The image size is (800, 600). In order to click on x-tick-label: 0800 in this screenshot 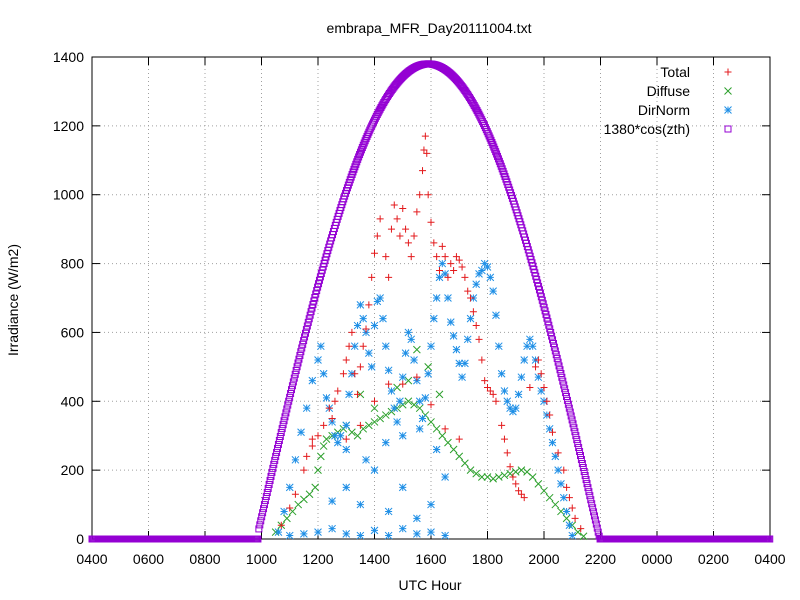, I will do `click(204, 559)`.